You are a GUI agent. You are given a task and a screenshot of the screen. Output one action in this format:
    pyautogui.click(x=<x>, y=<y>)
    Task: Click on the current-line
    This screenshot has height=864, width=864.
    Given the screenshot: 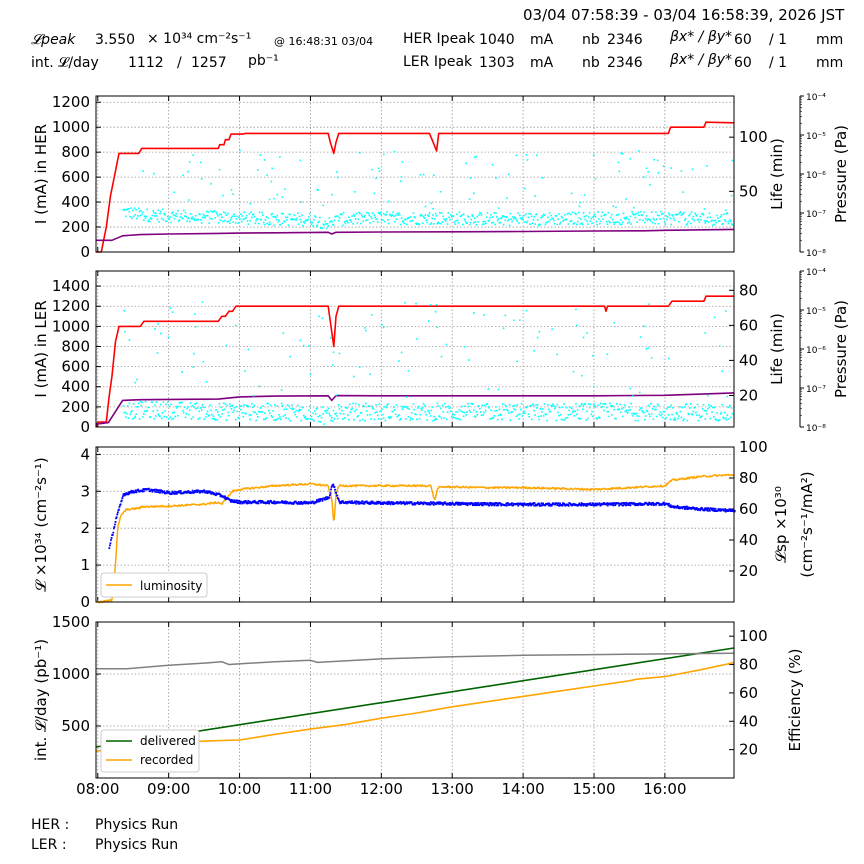 What is the action you would take?
    pyautogui.click(x=415, y=187)
    